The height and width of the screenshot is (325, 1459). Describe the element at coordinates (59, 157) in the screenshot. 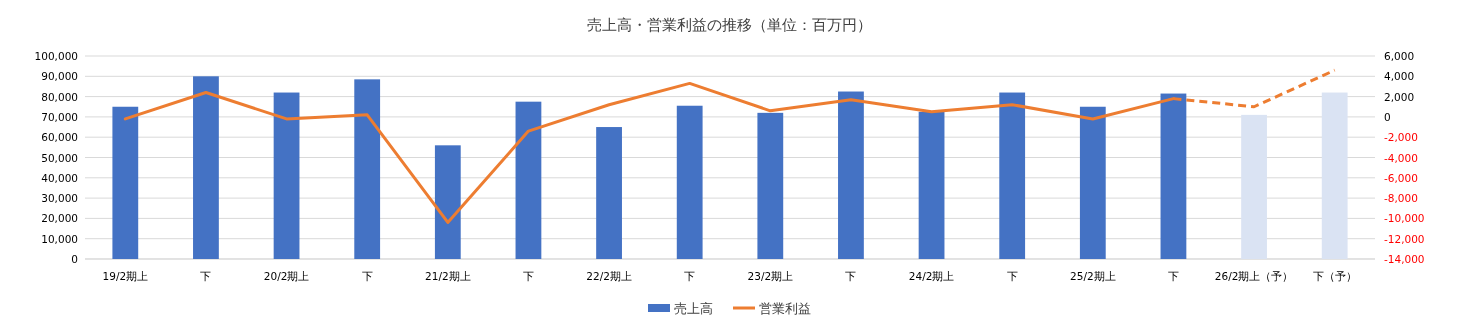

I see `y-tick-label: 50,000` at that location.